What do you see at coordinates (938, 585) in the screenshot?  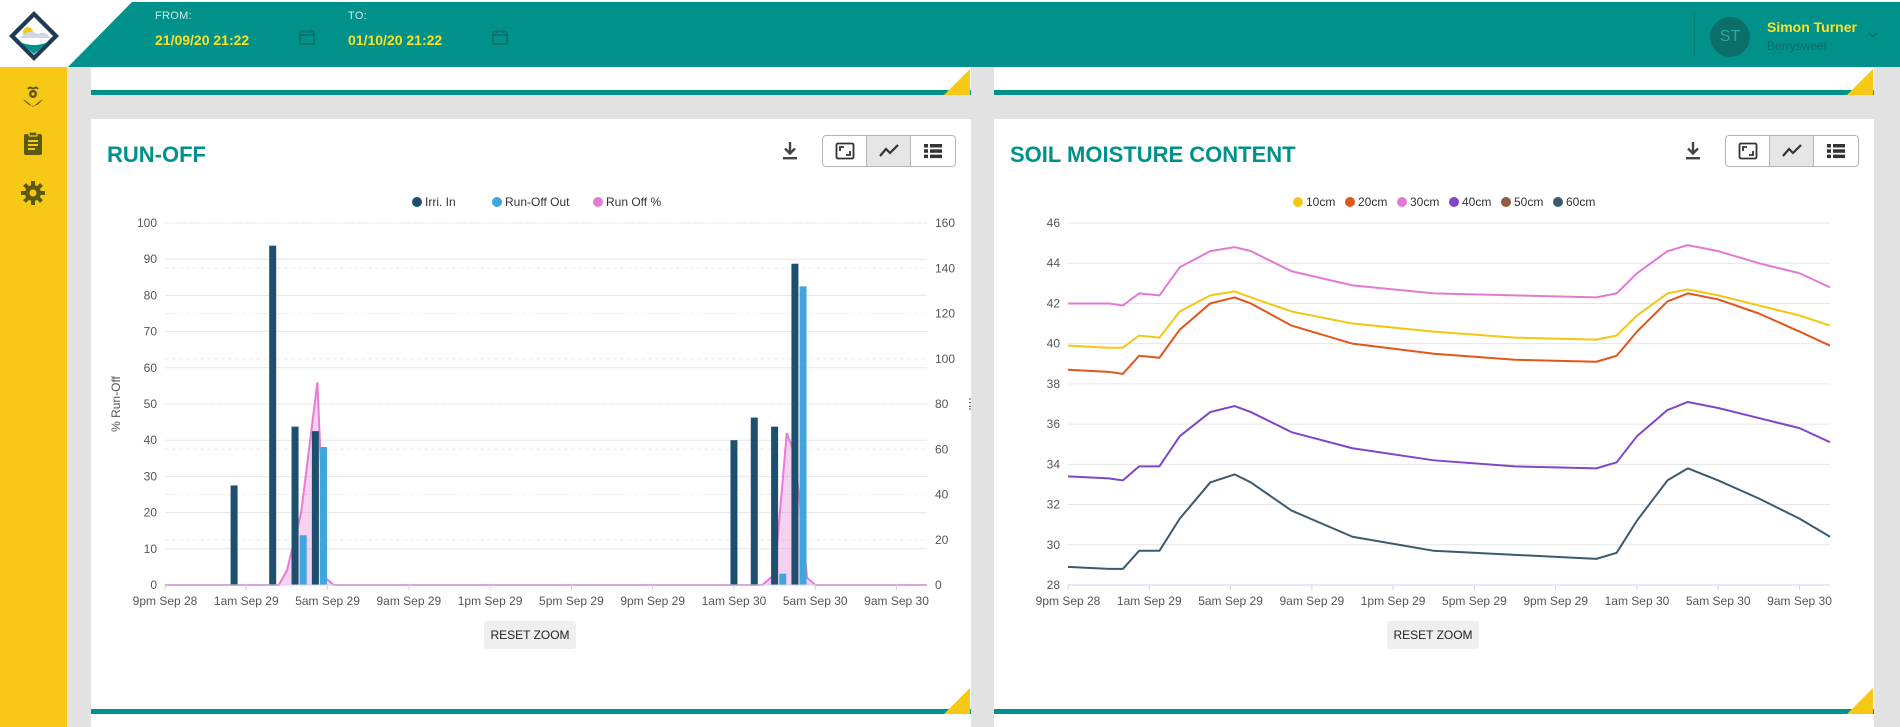 I see `y-right-tick-label: 0` at bounding box center [938, 585].